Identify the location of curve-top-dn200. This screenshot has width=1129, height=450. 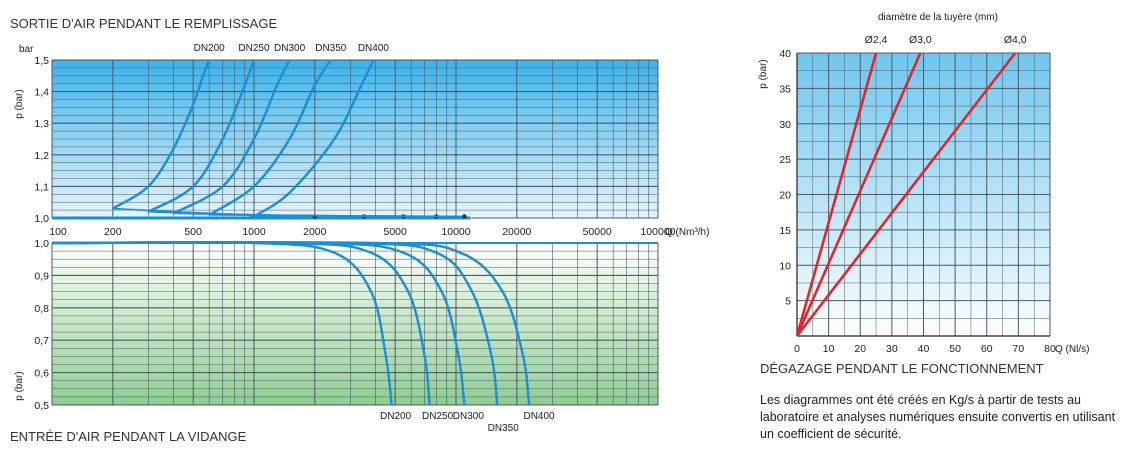
(161, 134).